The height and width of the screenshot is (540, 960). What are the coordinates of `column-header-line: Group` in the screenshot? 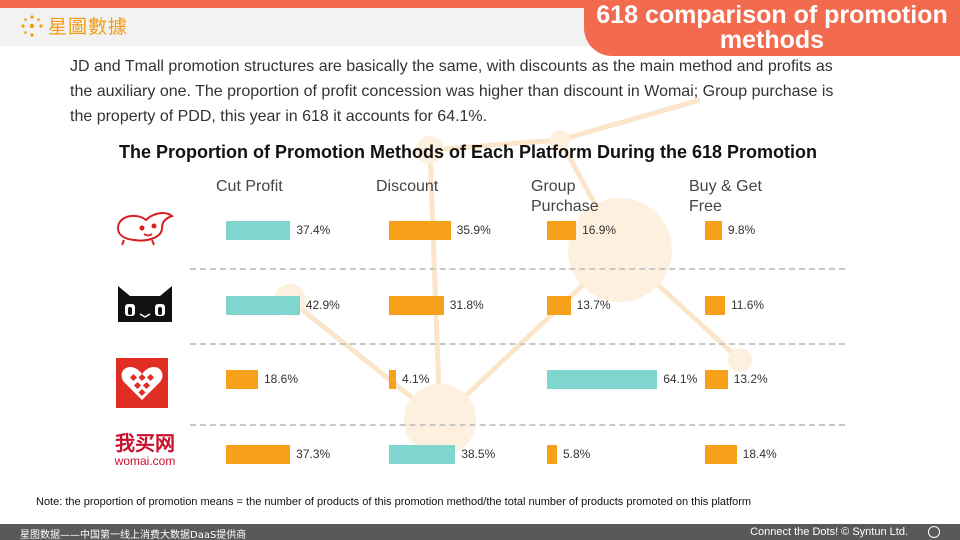 It's located at (553, 186).